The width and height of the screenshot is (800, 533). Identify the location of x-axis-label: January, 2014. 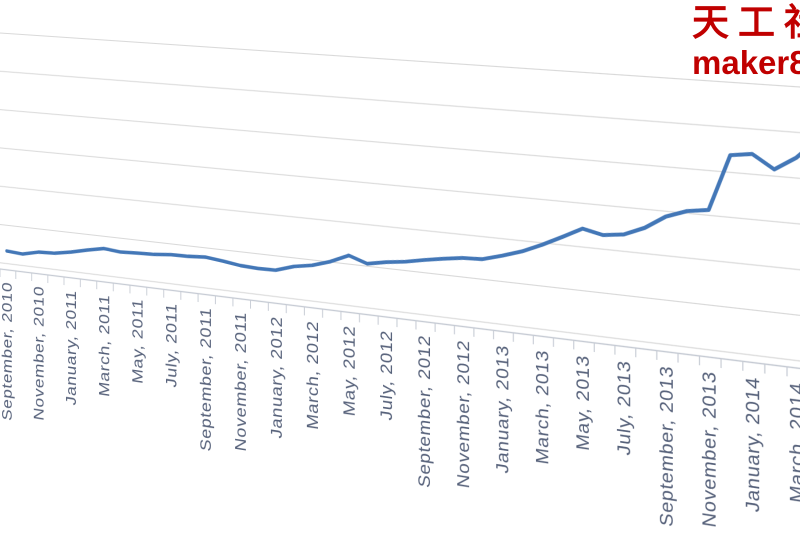
(754, 444).